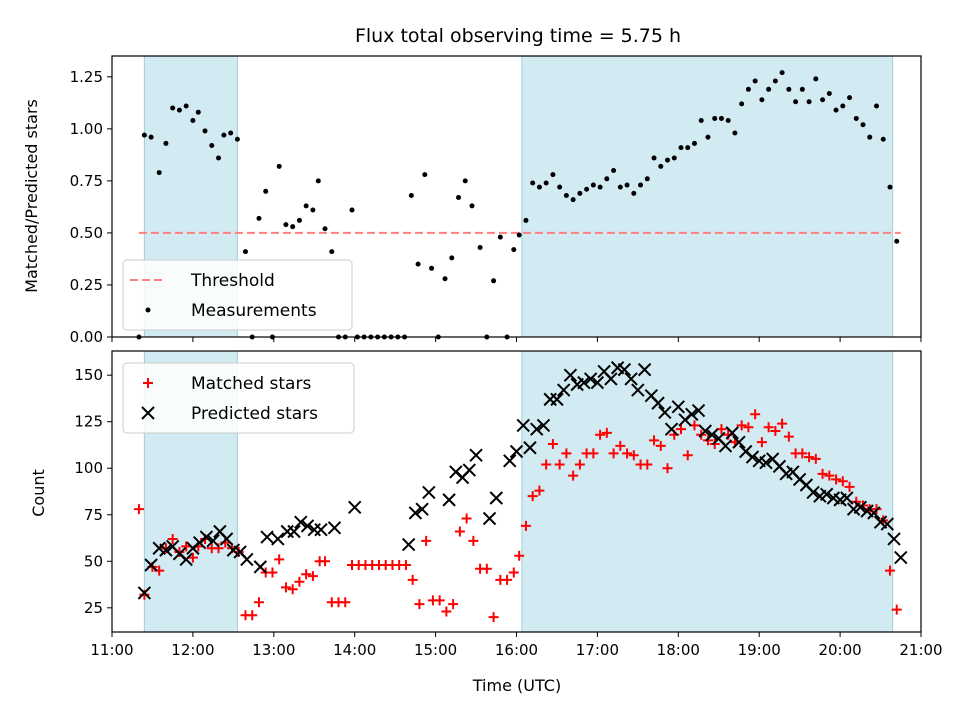  I want to click on x-tick-label: 16:00, so click(516, 650).